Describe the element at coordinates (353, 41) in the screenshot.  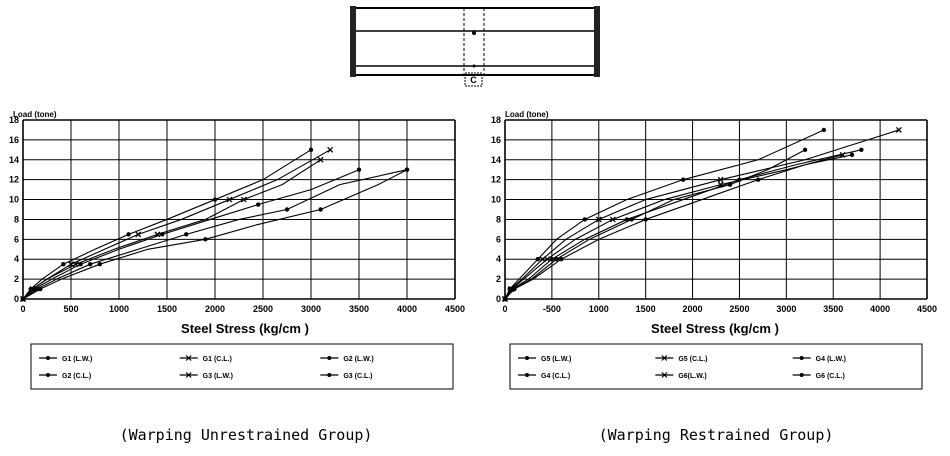
I see `left-support-hatch` at that location.